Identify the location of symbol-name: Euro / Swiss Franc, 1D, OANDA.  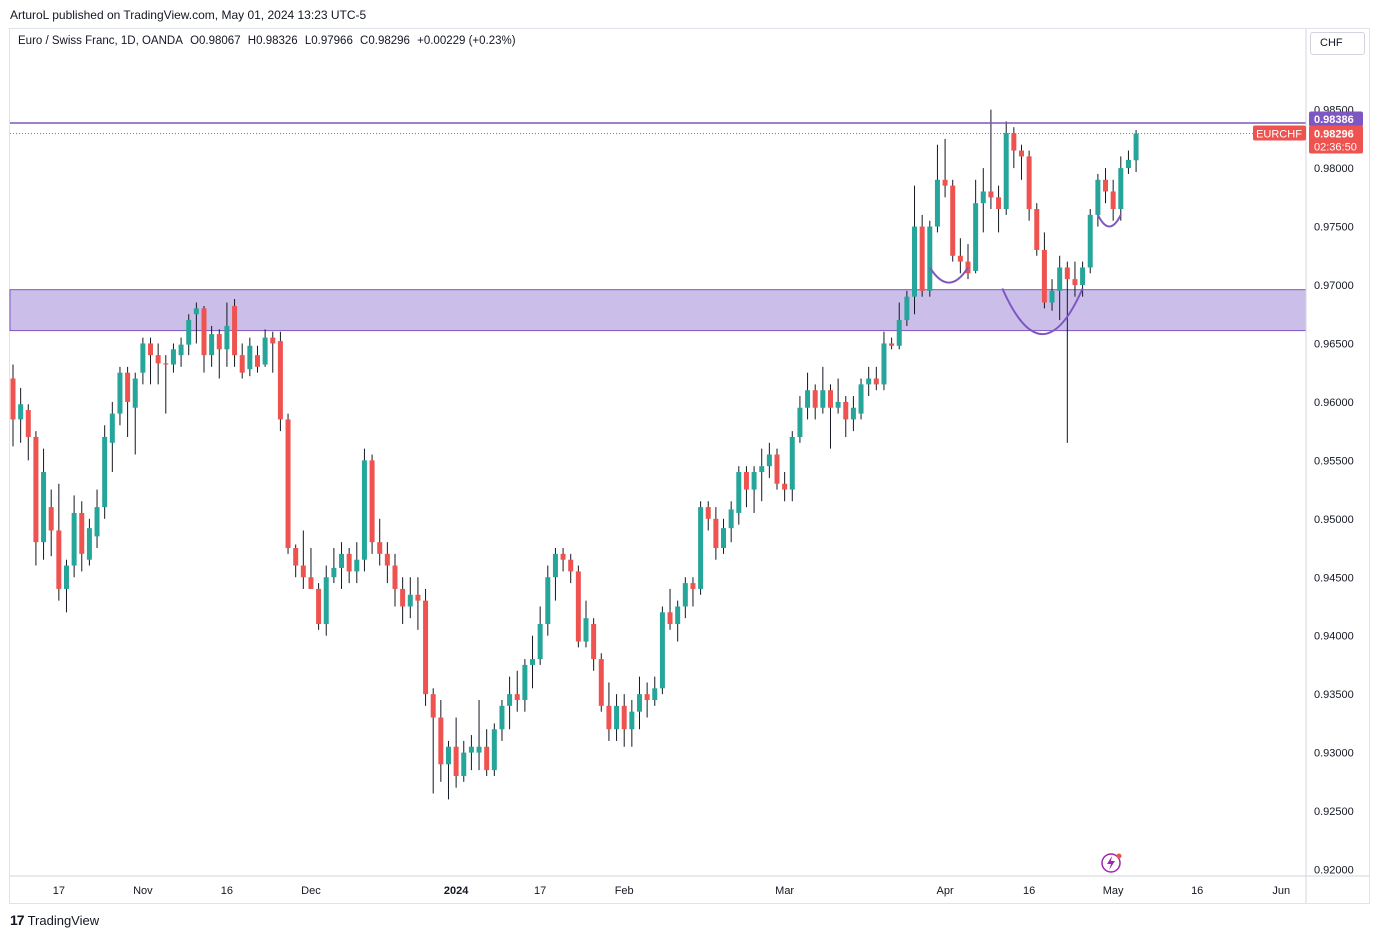
(100, 41).